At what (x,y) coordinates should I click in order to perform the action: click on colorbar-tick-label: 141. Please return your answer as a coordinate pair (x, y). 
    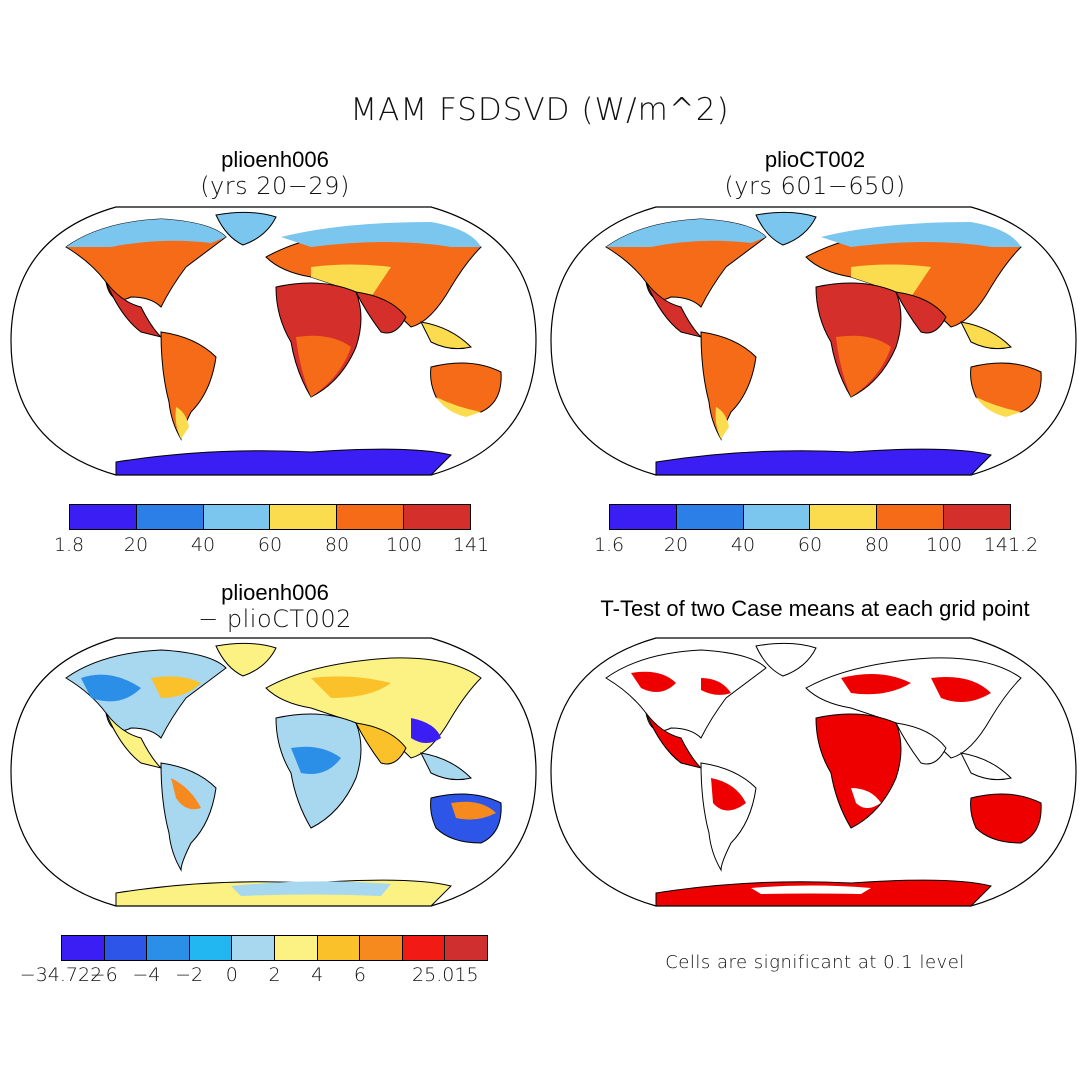
    Looking at the image, I should click on (471, 545).